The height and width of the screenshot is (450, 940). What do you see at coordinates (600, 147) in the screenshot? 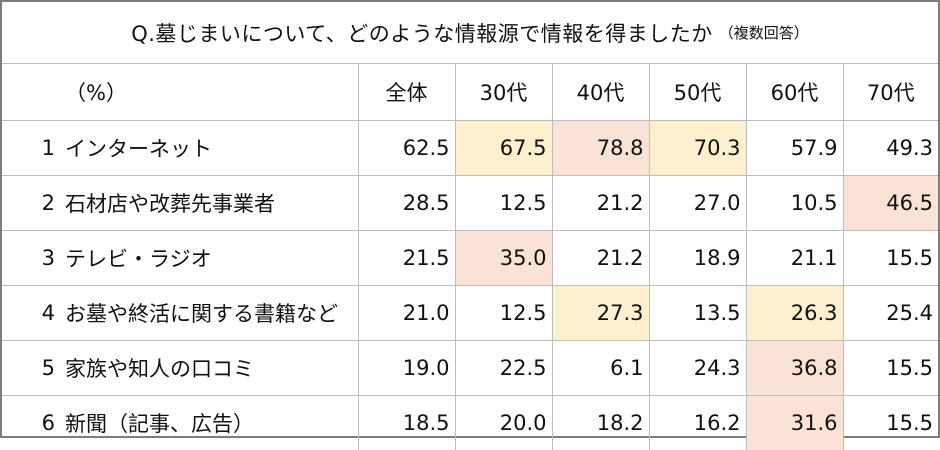
I see `value-cell: 78.8` at bounding box center [600, 147].